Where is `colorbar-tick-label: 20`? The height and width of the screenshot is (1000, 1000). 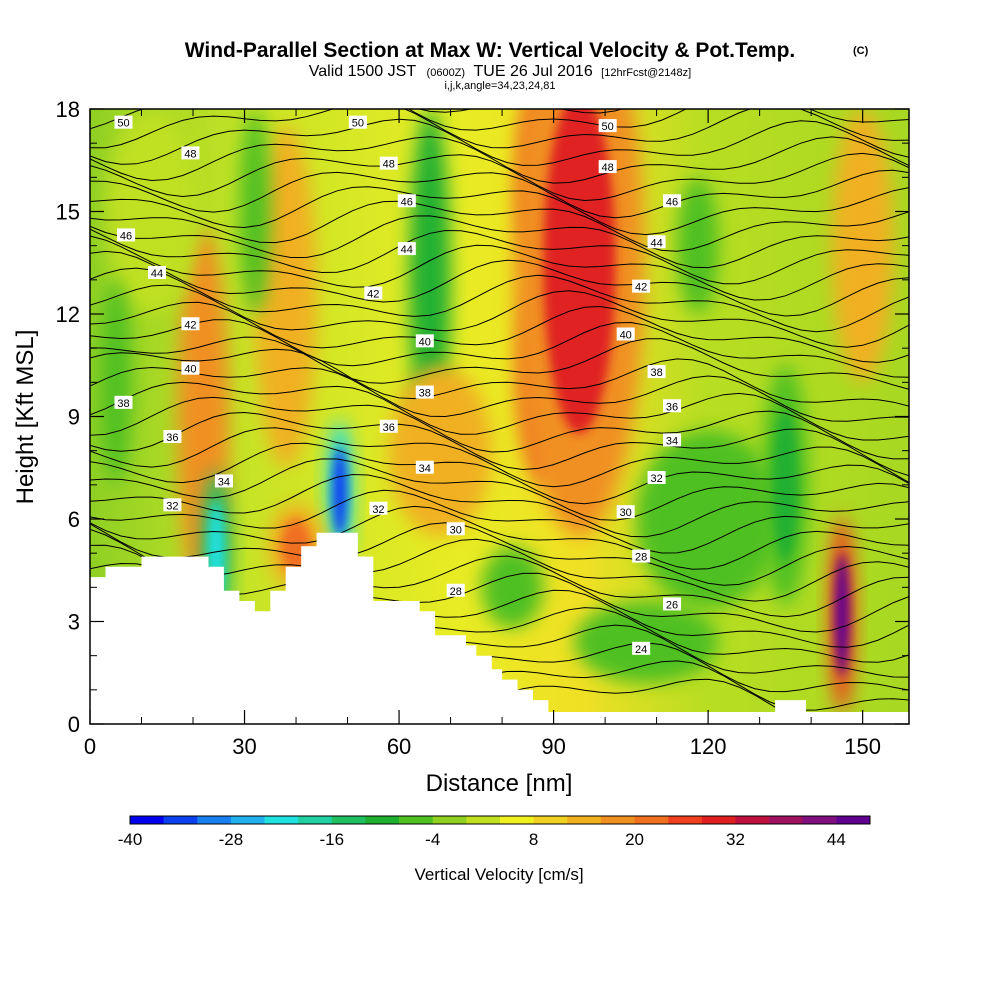
colorbar-tick-label: 20 is located at coordinates (634, 839).